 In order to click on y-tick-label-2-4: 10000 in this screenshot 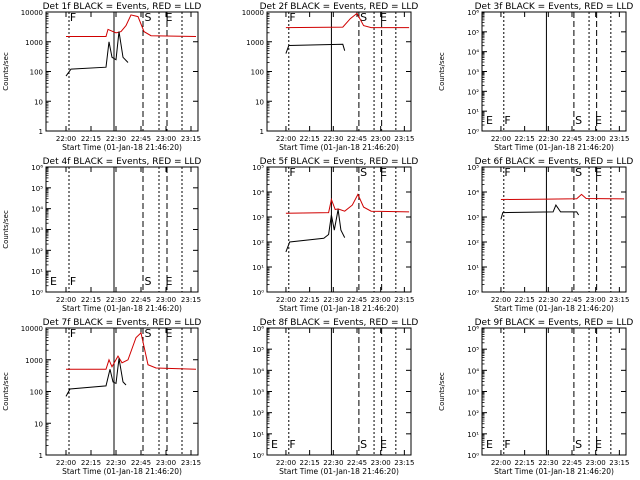, I will do `click(253, 13)`.